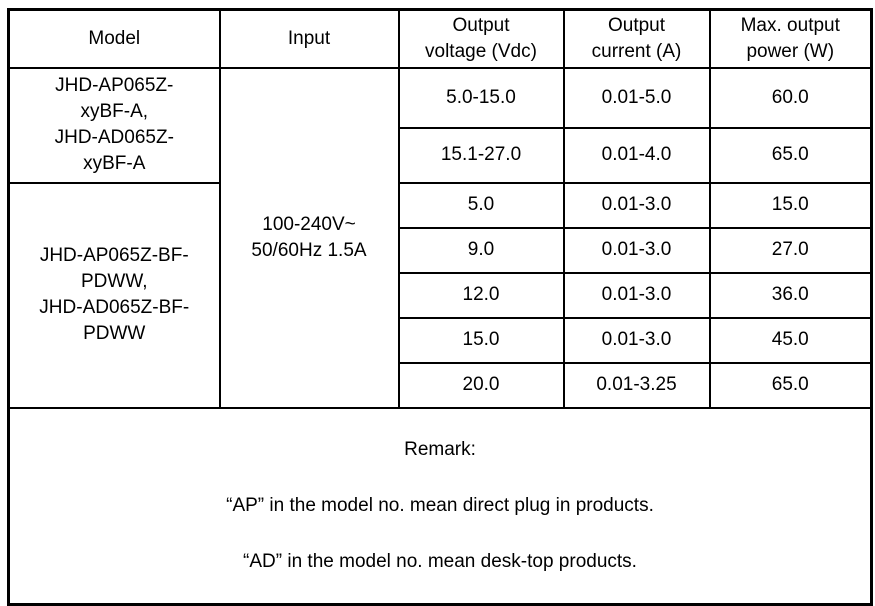  I want to click on model-group-b-cell: JHD-AP065Z-BF- PDWW, JHD-AD065Z-BF- PDWW, so click(114, 295).